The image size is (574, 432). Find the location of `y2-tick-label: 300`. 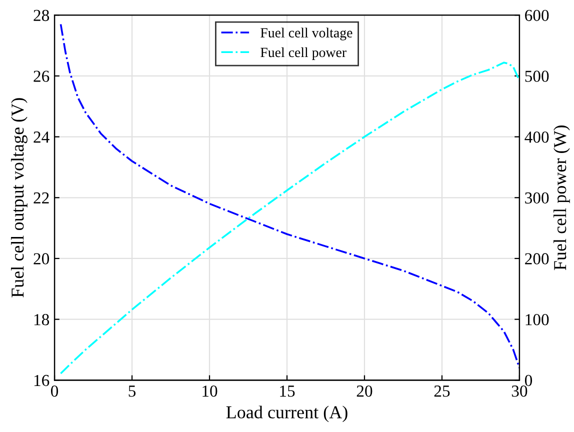

y2-tick-label: 300 is located at coordinates (537, 198).